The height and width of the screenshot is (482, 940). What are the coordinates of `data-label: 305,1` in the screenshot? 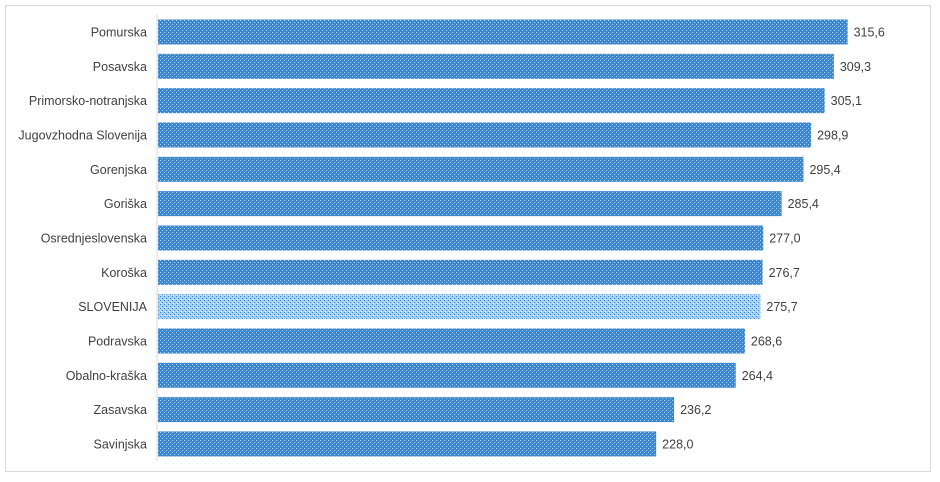 It's located at (846, 101).